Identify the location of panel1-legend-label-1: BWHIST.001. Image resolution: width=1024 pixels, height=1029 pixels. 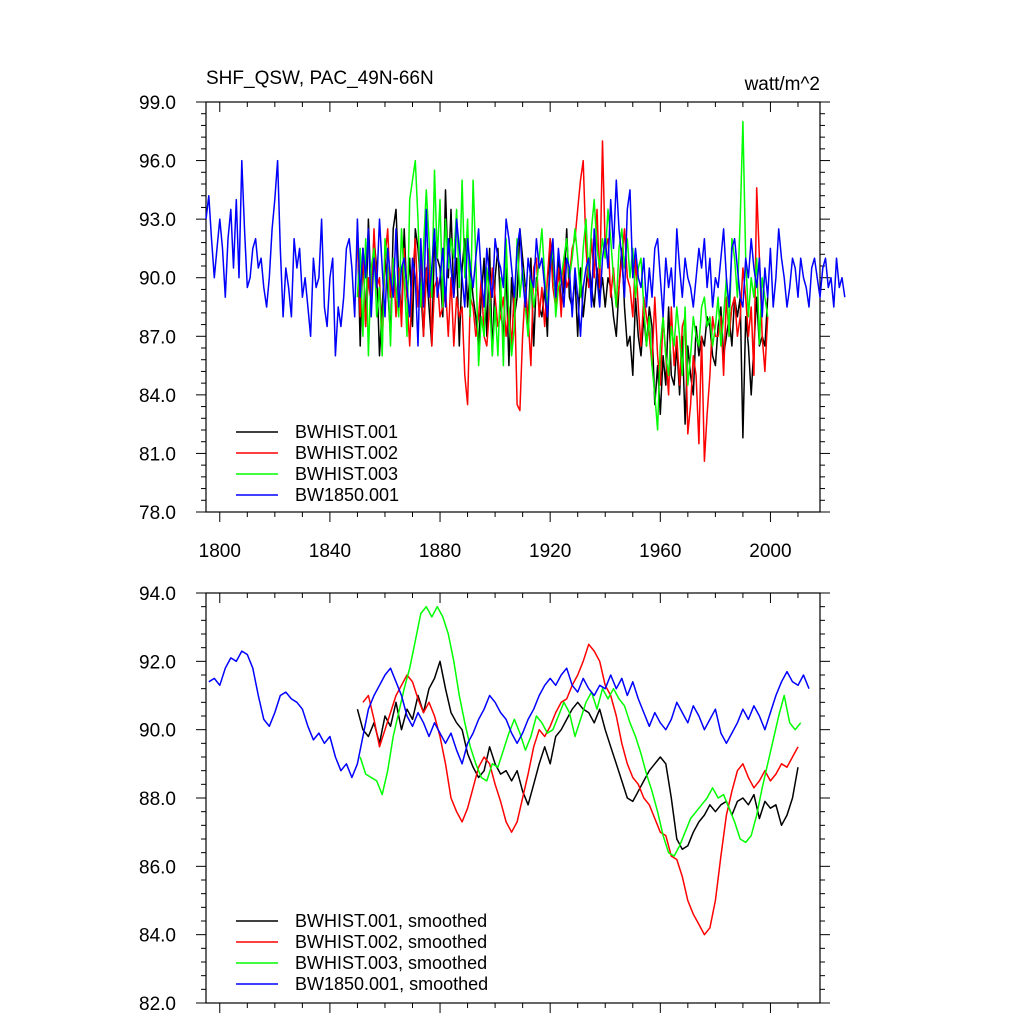
(346, 432).